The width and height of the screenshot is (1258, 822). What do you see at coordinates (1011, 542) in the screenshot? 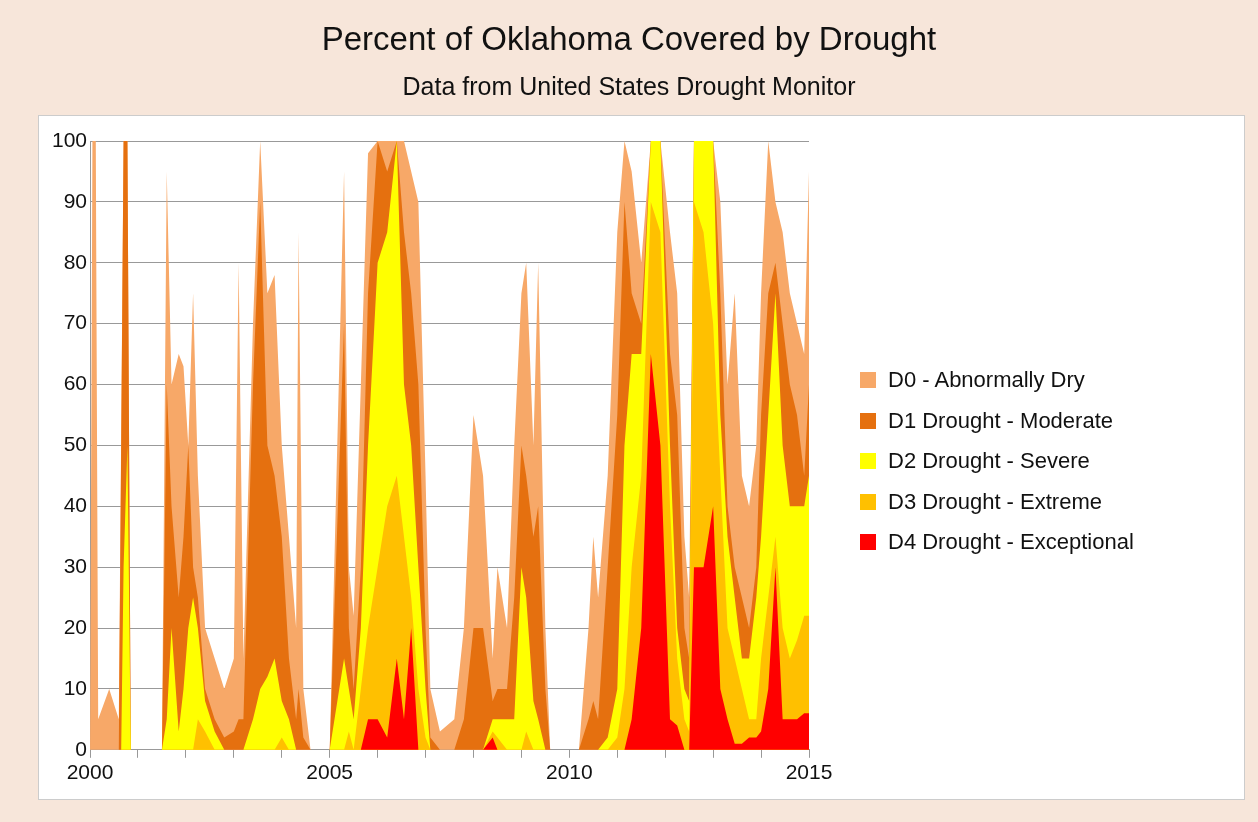
I see `legend-label: D4 Drought - Exceptional` at bounding box center [1011, 542].